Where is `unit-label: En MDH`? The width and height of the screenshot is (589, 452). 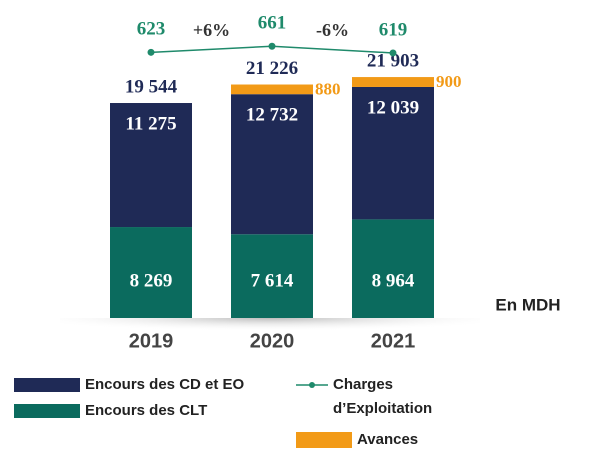 unit-label: En MDH is located at coordinates (527, 304).